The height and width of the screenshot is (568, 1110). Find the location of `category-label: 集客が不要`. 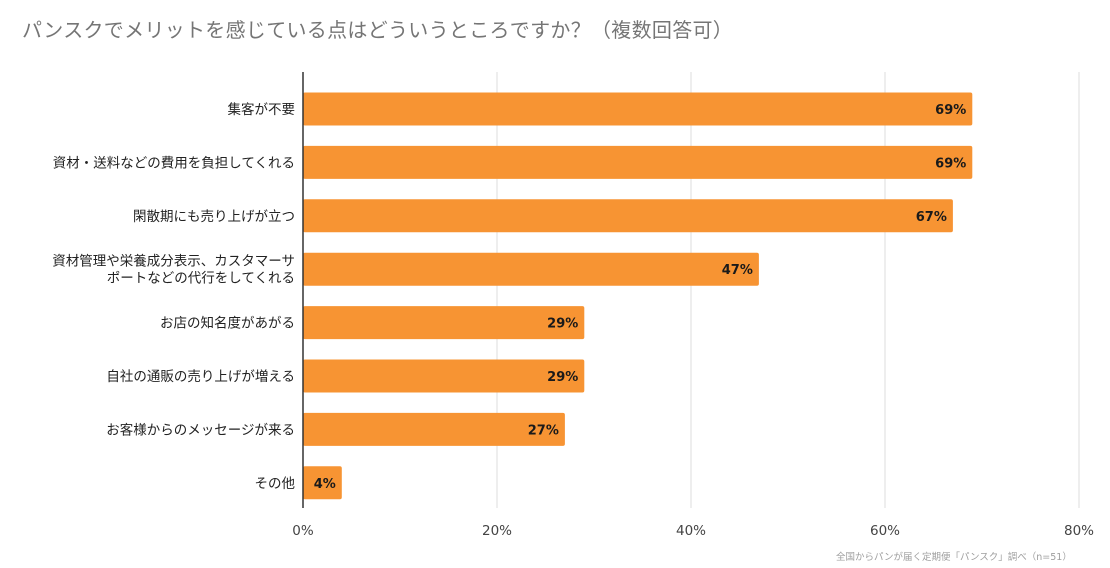

category-label: 集客が不要 is located at coordinates (262, 109).